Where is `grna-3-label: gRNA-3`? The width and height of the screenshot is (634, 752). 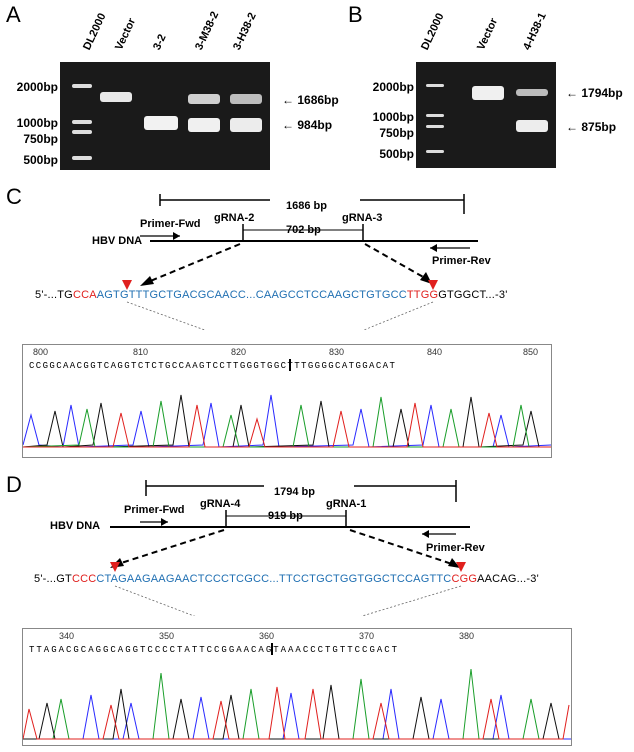 grna-3-label: gRNA-3 is located at coordinates (362, 218).